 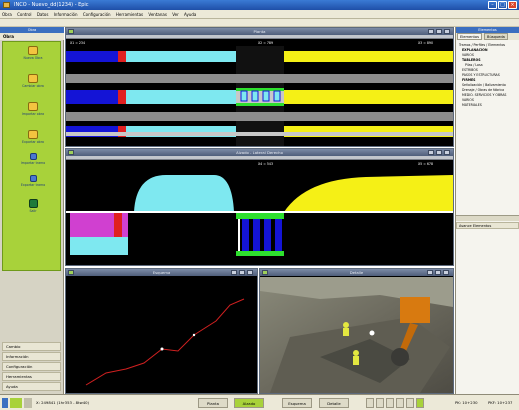 I want to click on export-obra-tool: Exportar obra, so click(x=33, y=145).